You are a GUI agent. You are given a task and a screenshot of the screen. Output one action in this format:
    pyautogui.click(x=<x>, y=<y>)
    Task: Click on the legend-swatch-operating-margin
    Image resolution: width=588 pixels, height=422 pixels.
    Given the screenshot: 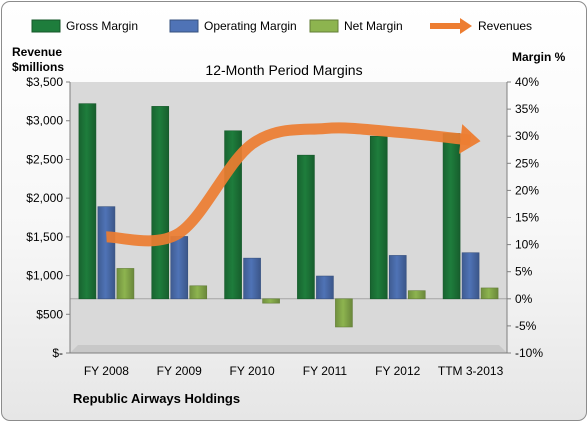 What is the action you would take?
    pyautogui.click(x=184, y=26)
    